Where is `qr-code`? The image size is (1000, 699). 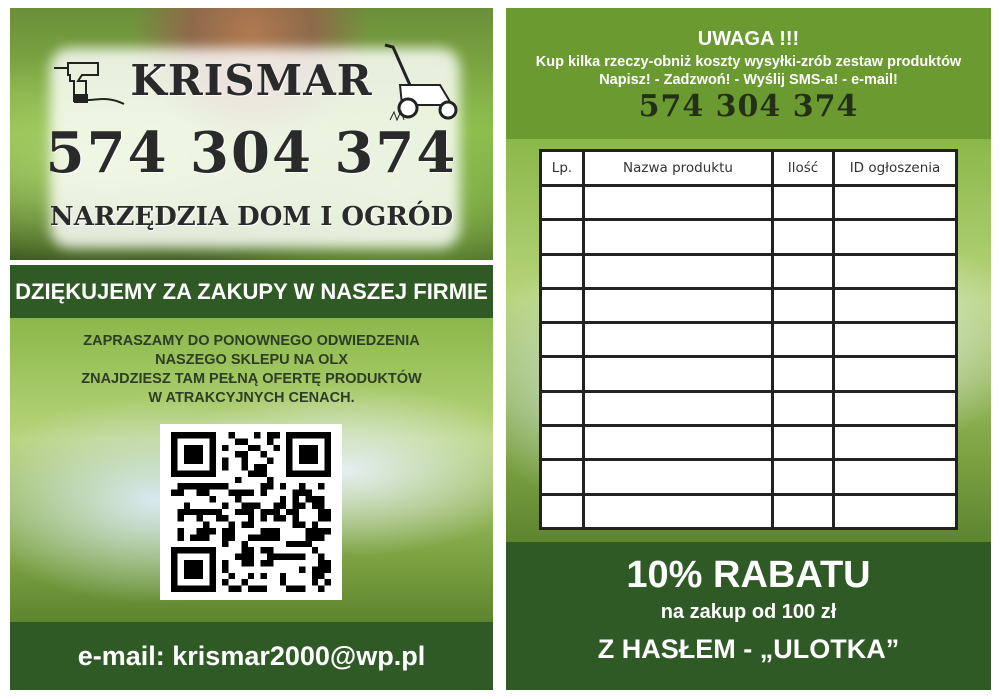
qr-code is located at coordinates (251, 512).